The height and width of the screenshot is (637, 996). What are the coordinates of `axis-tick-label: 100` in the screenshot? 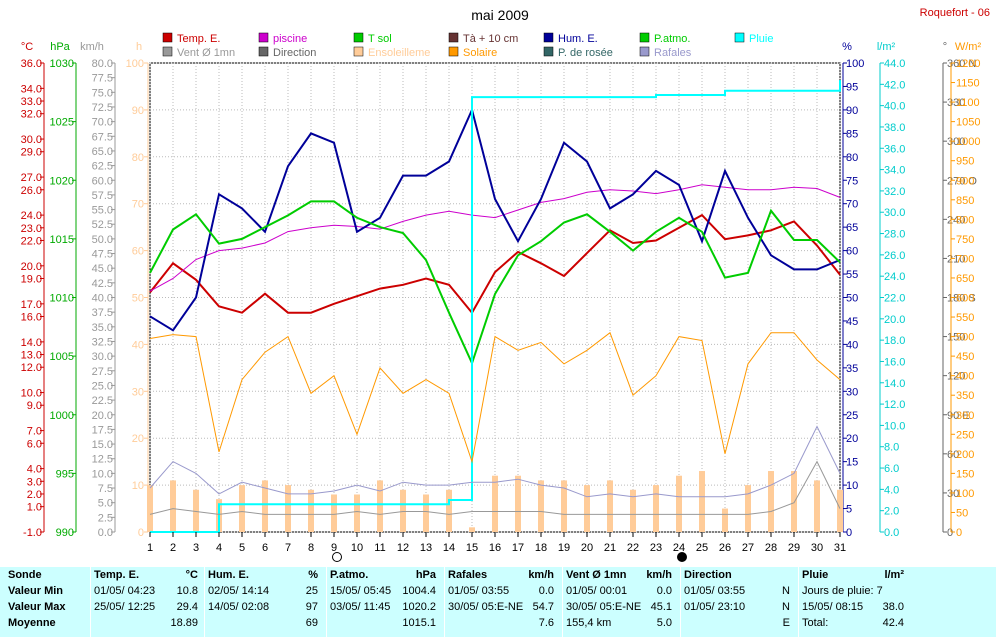 It's located at (135, 64).